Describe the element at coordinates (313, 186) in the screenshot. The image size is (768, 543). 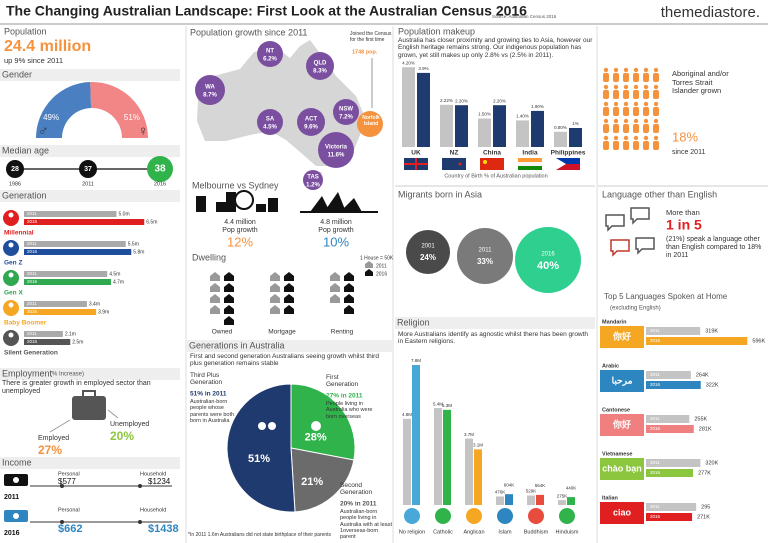
I see `label: 1.2%` at that location.